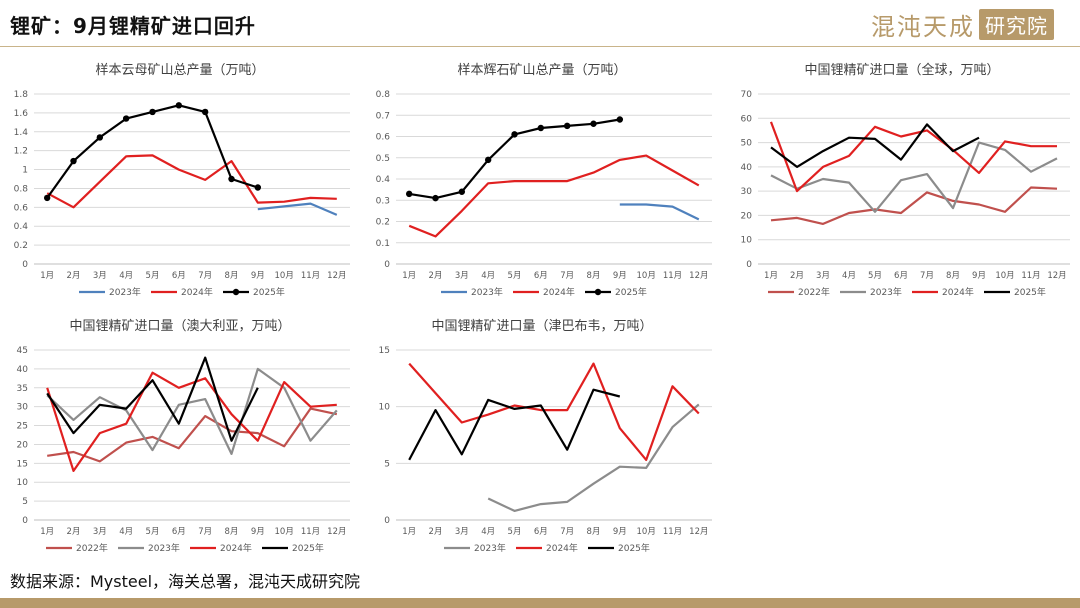 The width and height of the screenshot is (1080, 608). What do you see at coordinates (21, 227) in the screenshot?
I see `y-tick-label: 0.4` at bounding box center [21, 227].